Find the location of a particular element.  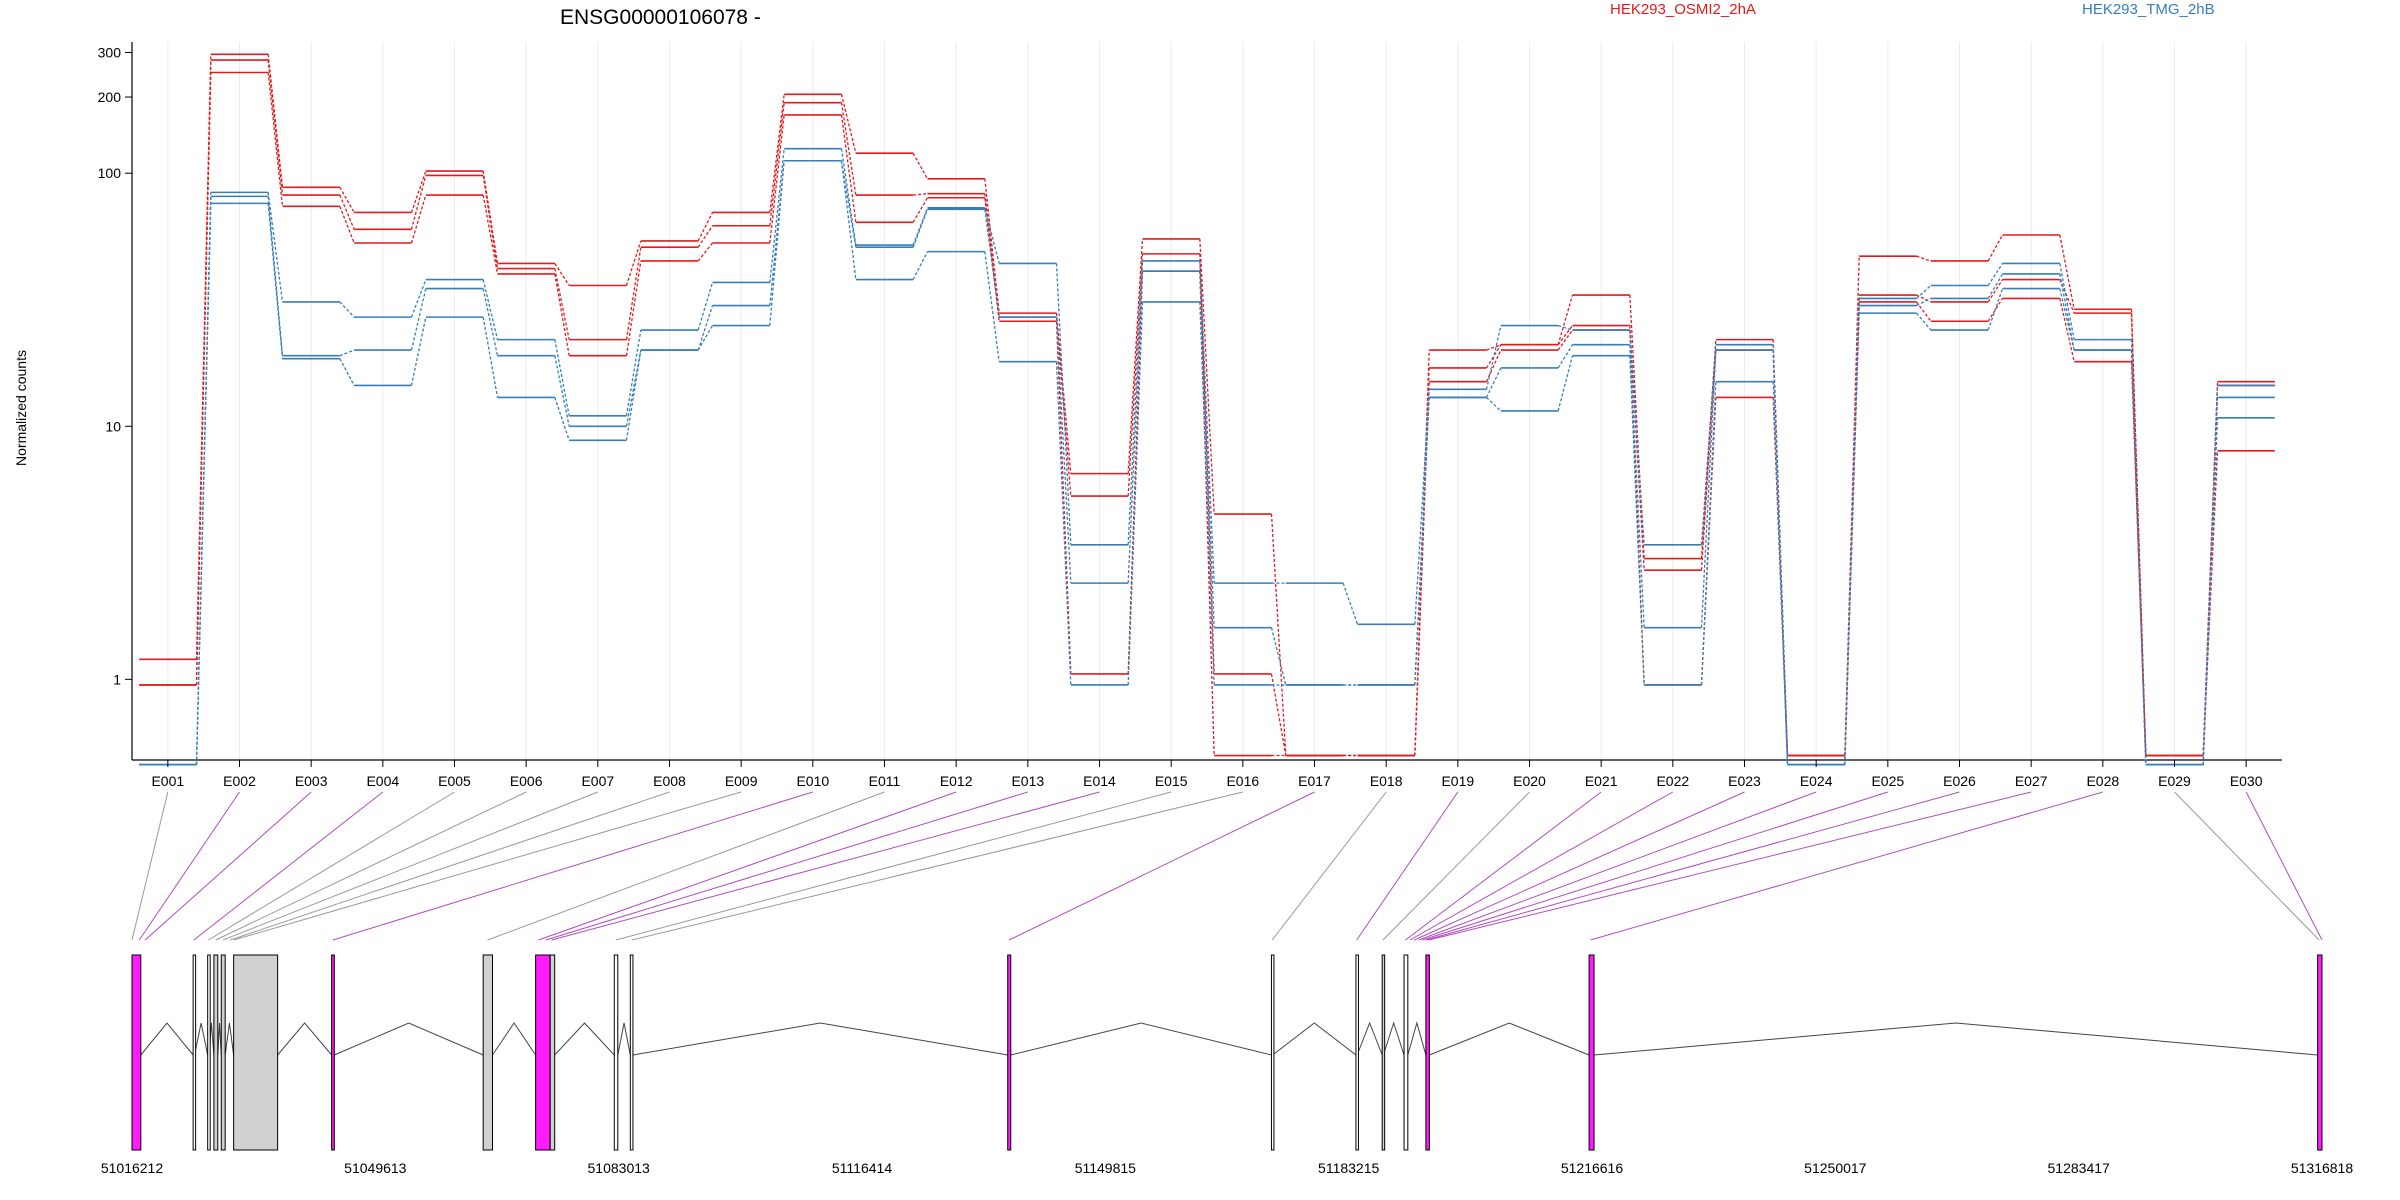

x-tick-label: E004 is located at coordinates (382, 781).